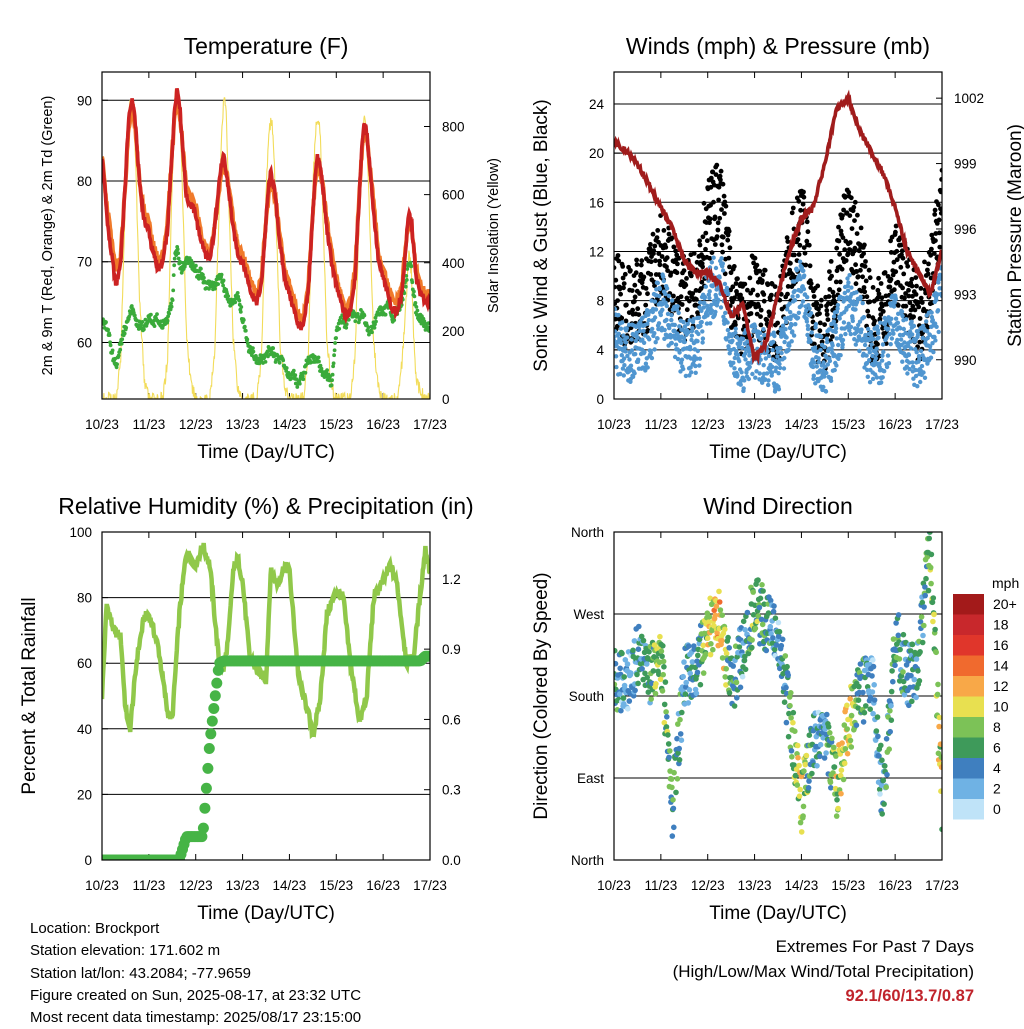 Image resolution: width=1024 pixels, height=1029 pixels. I want to click on y2-tick-label: 0.6, so click(451, 719).